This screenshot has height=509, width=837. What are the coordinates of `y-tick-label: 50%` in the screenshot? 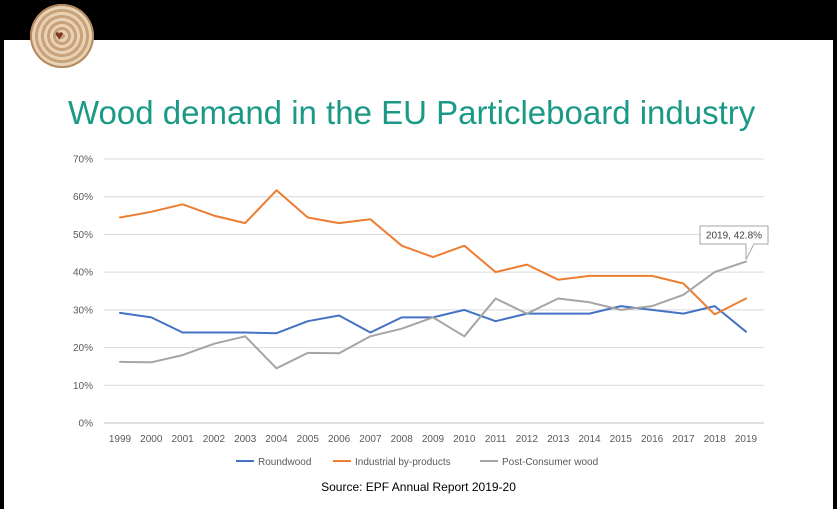 It's located at (83, 235).